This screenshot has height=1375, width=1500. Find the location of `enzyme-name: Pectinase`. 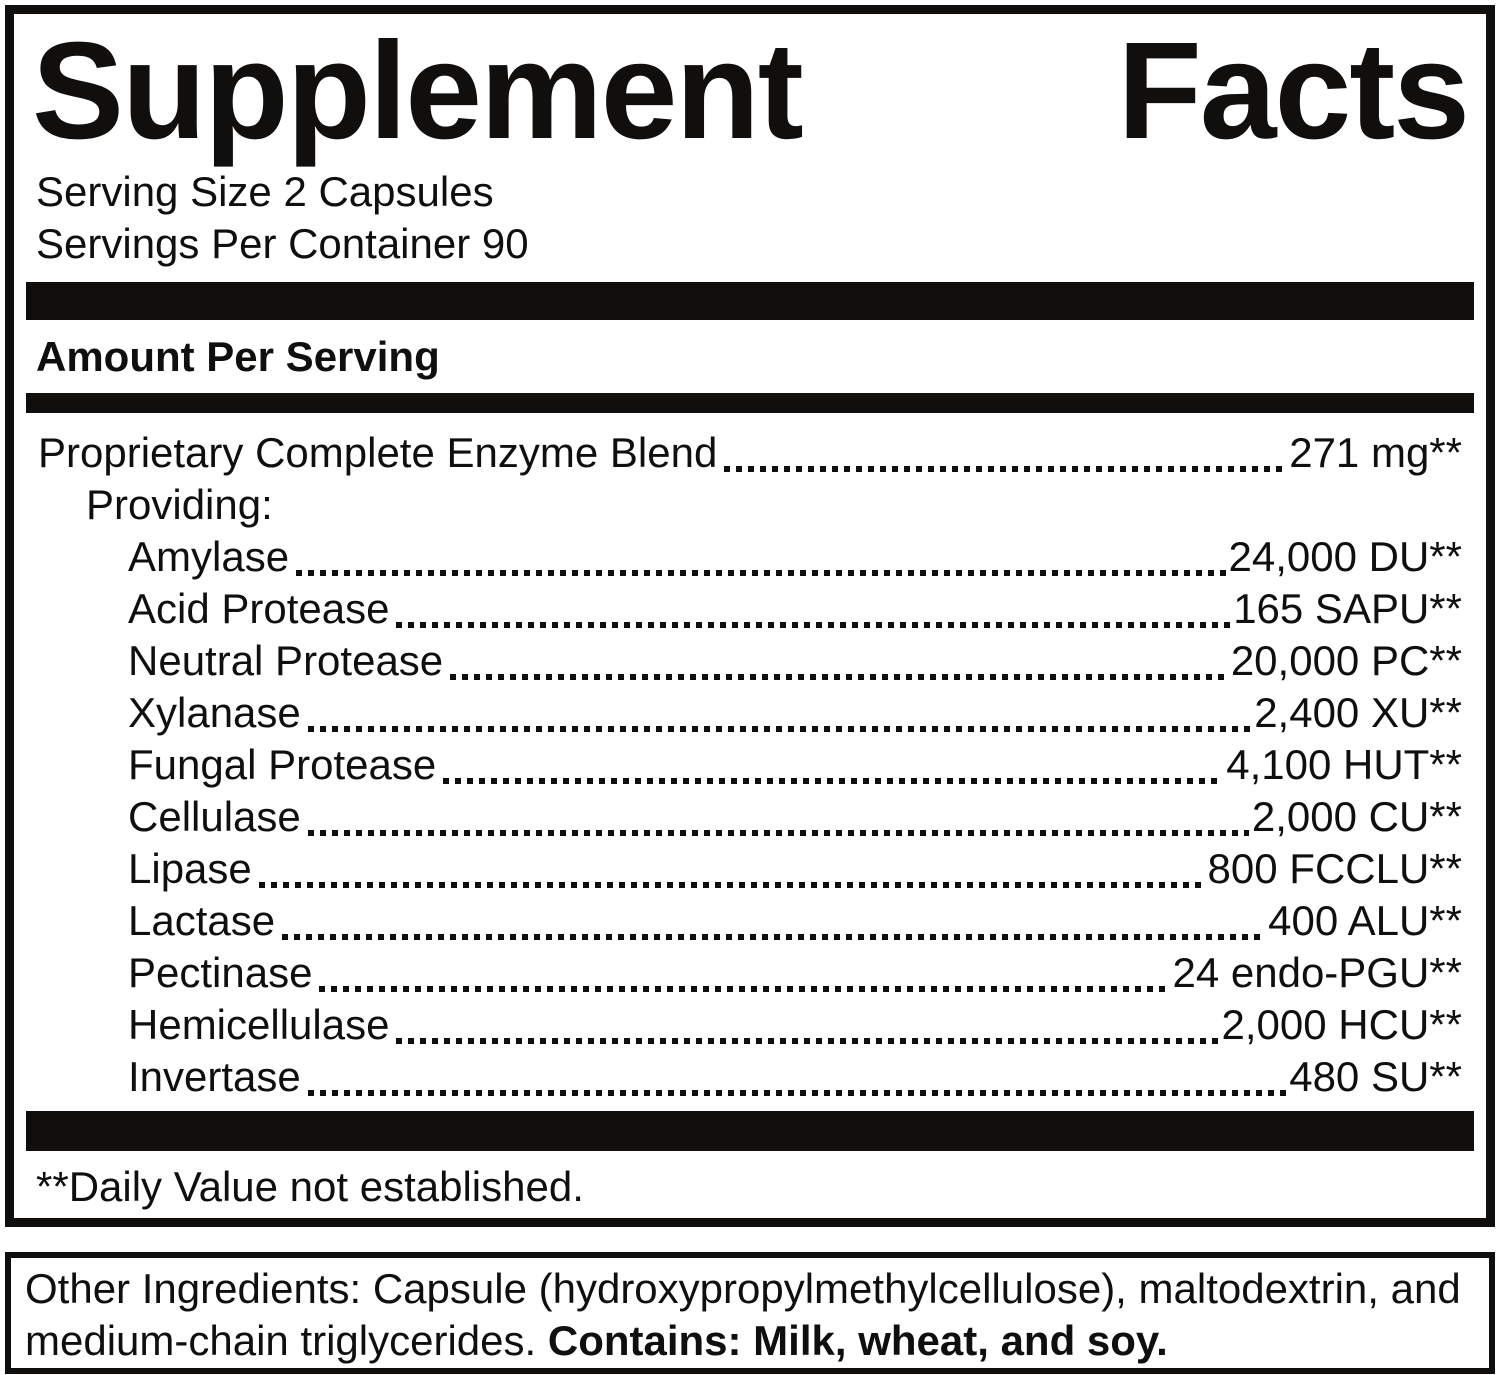

enzyme-name: Pectinase is located at coordinates (220, 972).